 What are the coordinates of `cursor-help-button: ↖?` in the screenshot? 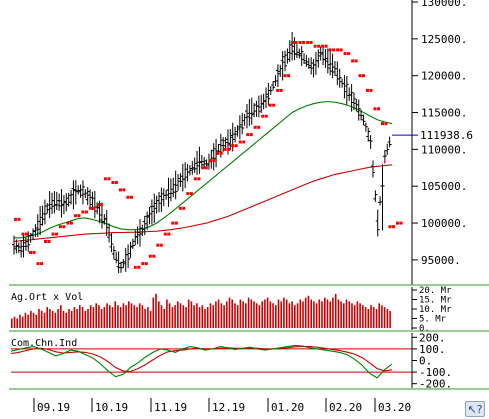 It's located at (475, 409).